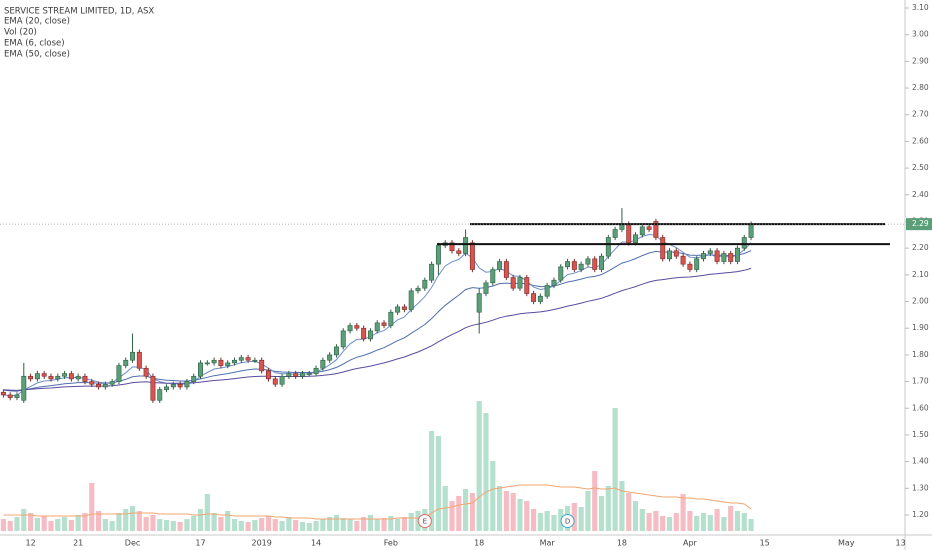 The image size is (932, 550). Describe the element at coordinates (567, 522) in the screenshot. I see `event-label: D` at that location.